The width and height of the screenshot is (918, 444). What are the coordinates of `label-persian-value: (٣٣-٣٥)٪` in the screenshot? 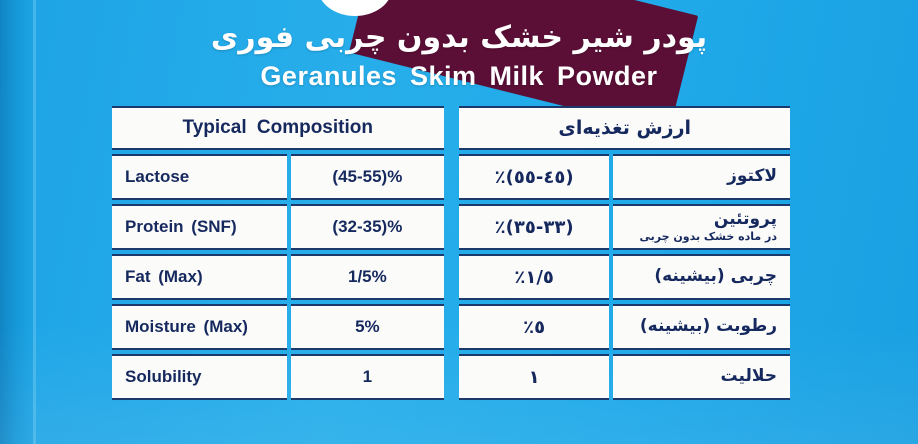 It's located at (534, 227).